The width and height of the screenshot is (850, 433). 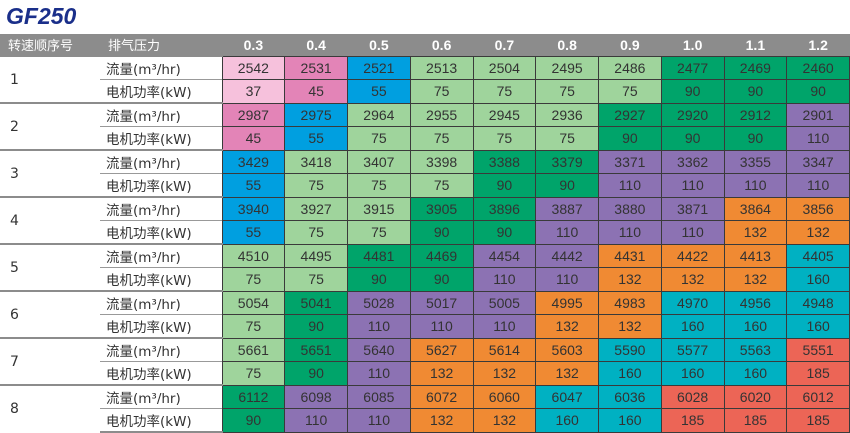 I want to click on flow-cell: 2936, so click(x=567, y=114).